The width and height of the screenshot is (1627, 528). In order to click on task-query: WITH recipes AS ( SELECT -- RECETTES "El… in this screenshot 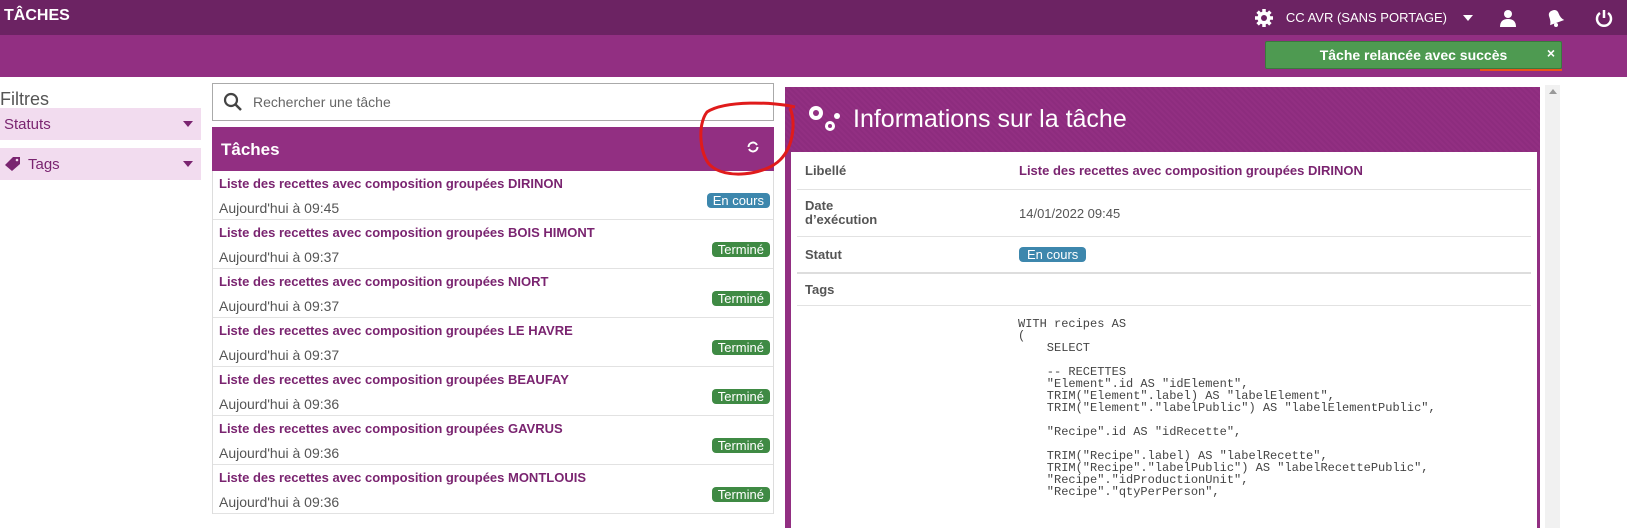, I will do `click(1227, 408)`.